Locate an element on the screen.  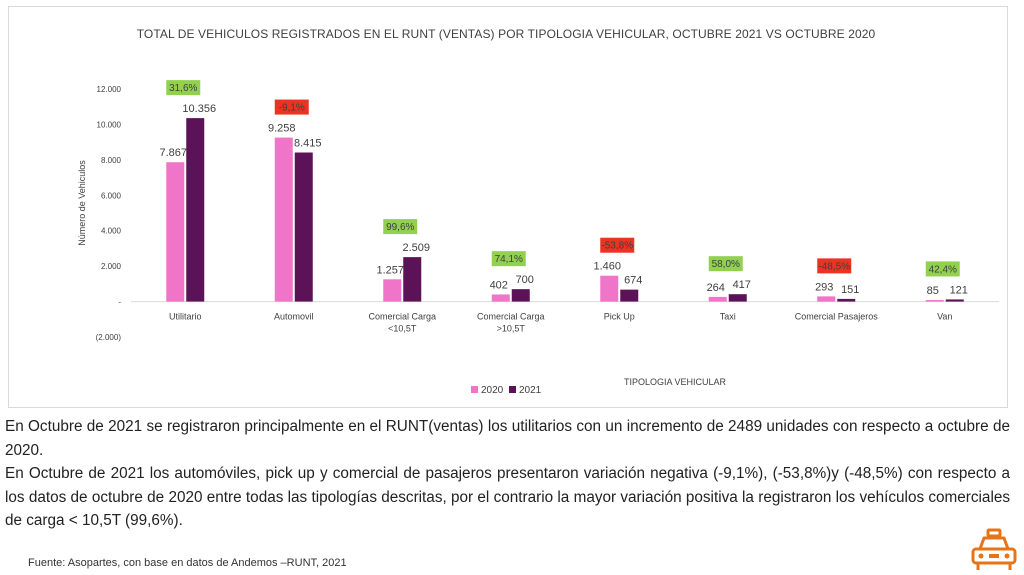
category-label: Van is located at coordinates (944, 317).